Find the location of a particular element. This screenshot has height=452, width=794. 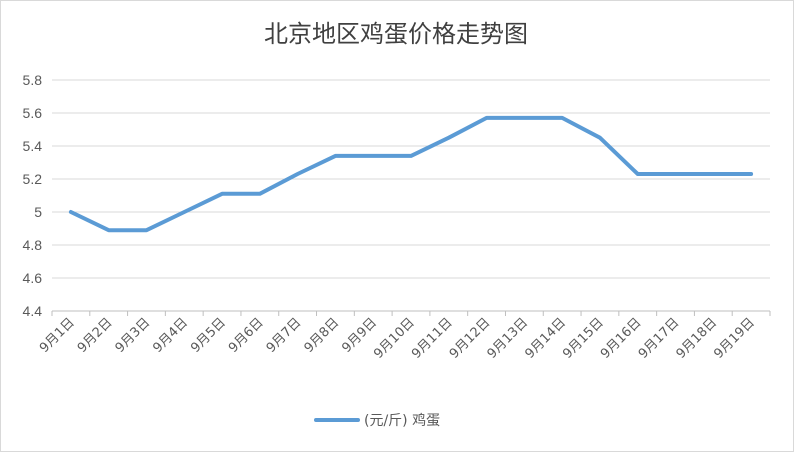

x-tick-label: 9月18日 is located at coordinates (697, 338).